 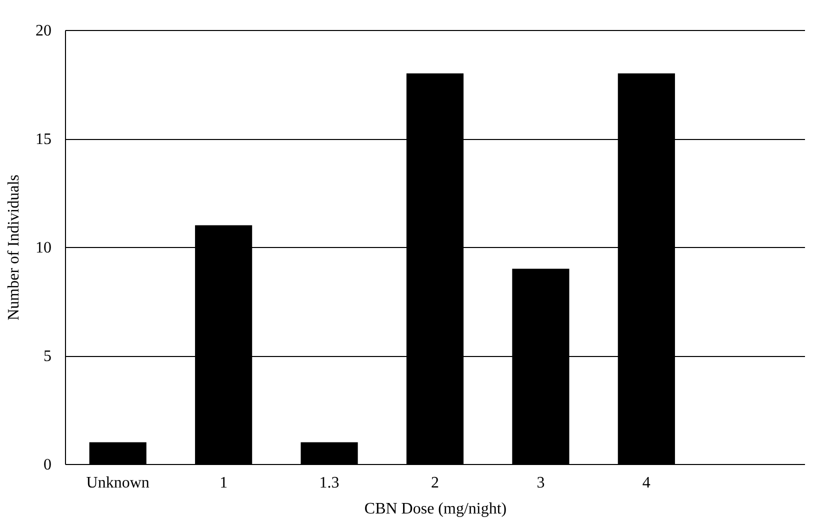 I want to click on x-axis-title: CBN Dose (mg/night), so click(x=435, y=509).